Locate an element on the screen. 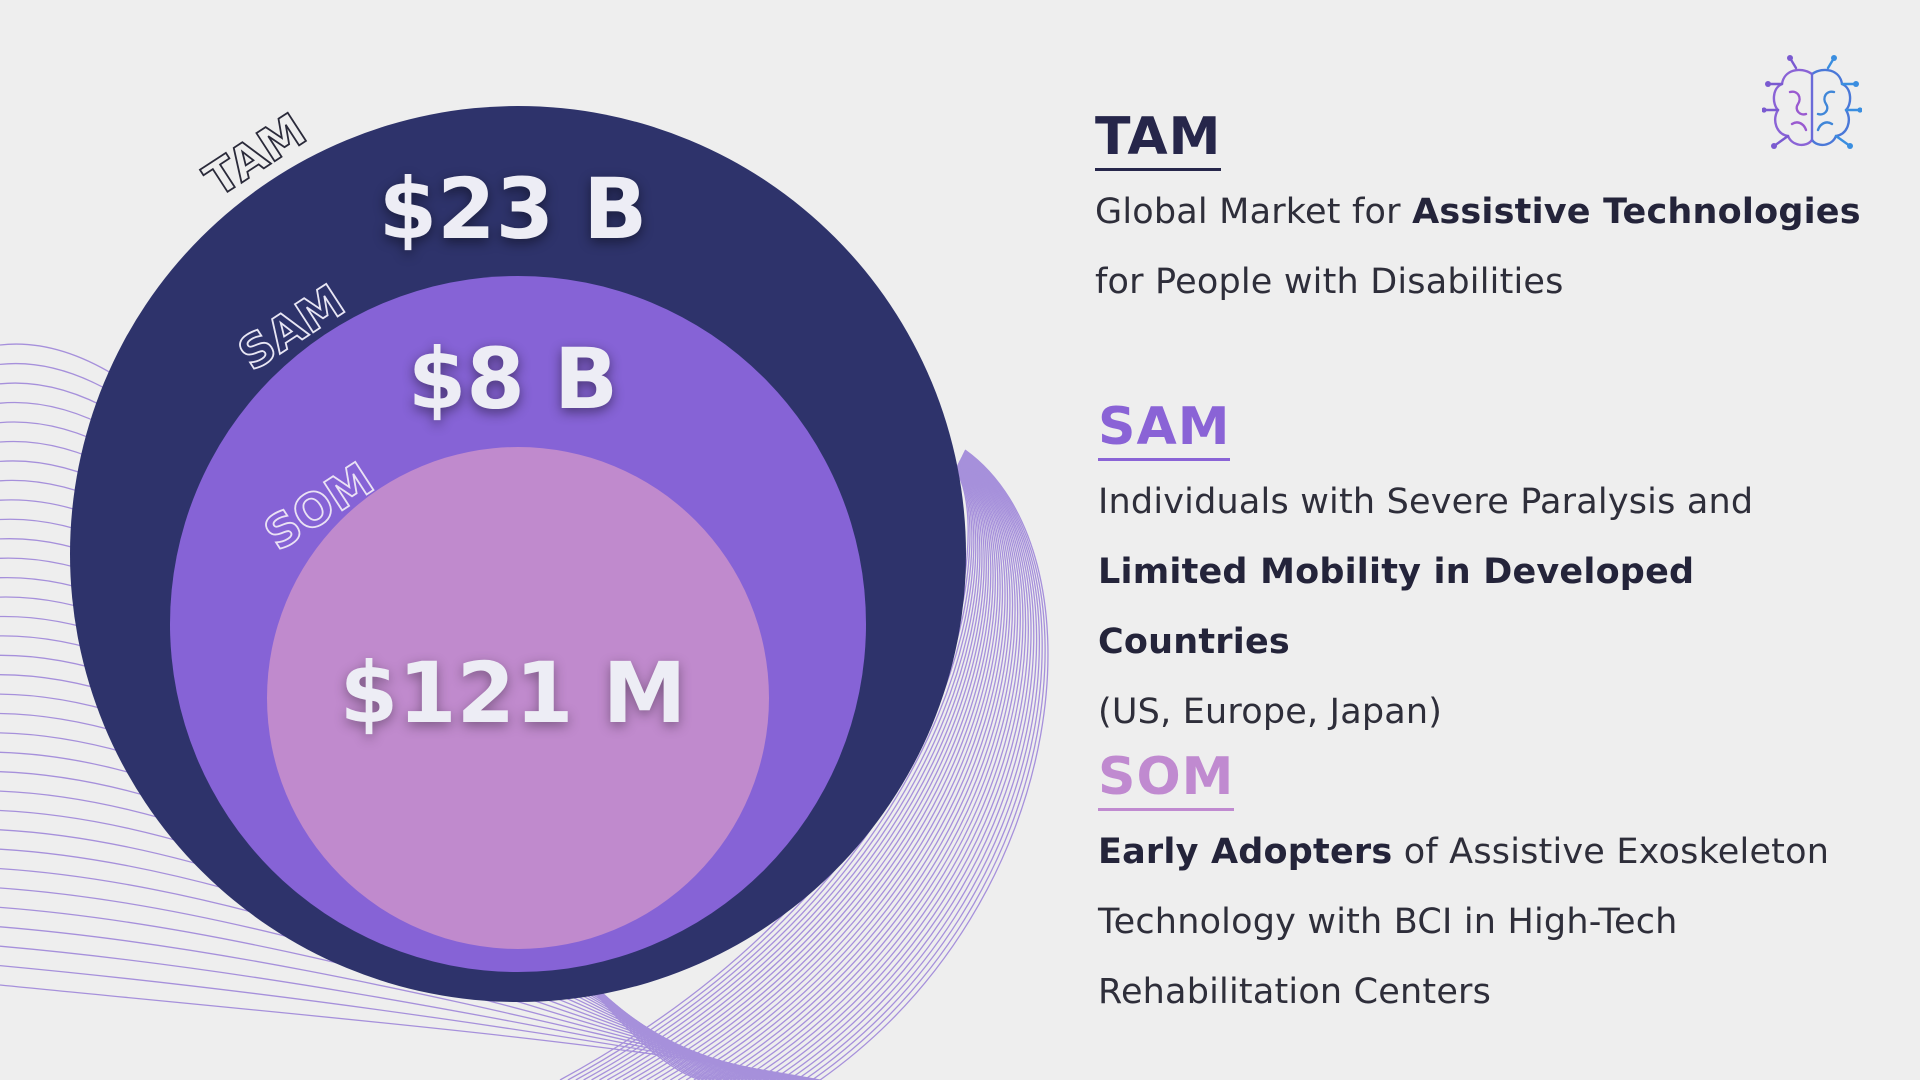  som-circle is located at coordinates (518, 698).